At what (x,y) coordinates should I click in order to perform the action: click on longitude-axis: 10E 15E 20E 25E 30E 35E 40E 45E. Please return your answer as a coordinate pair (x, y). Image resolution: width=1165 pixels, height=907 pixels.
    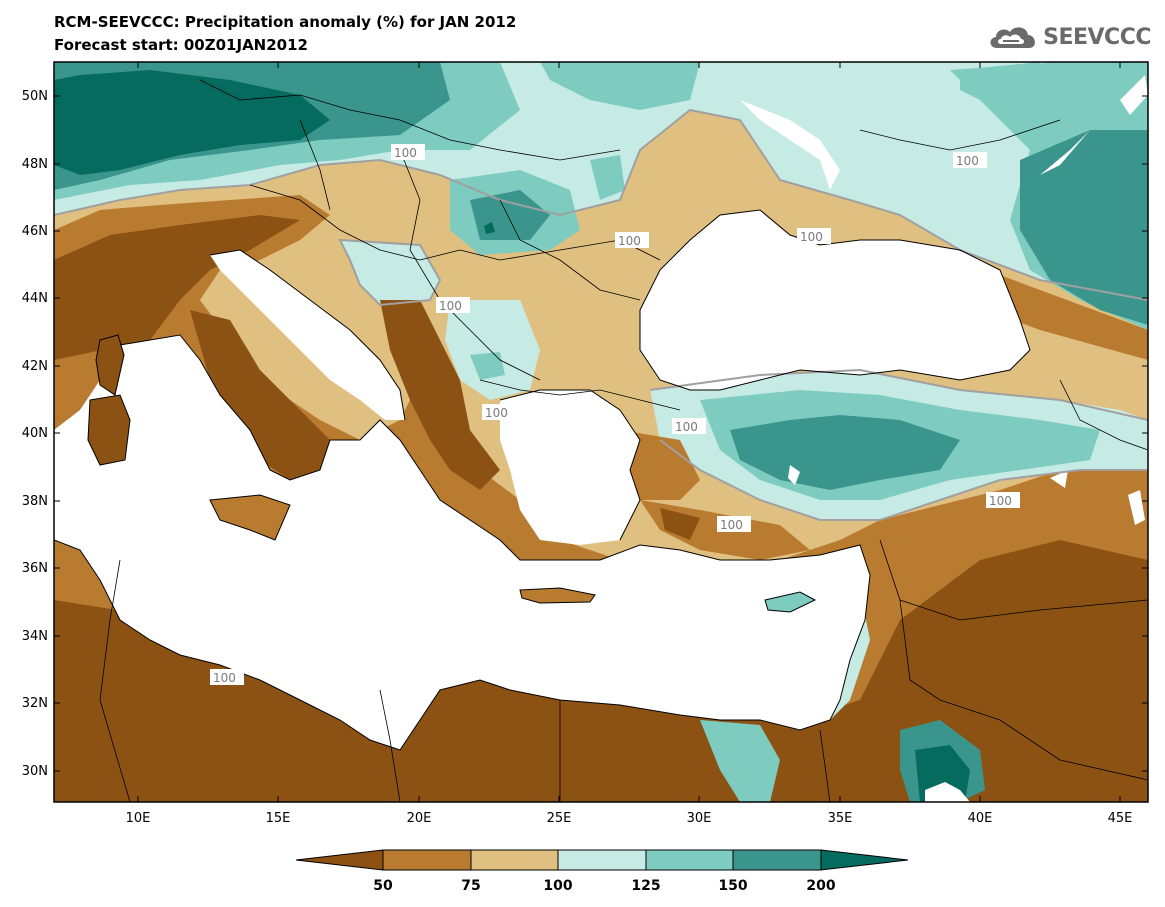
    Looking at the image, I should click on (629, 818).